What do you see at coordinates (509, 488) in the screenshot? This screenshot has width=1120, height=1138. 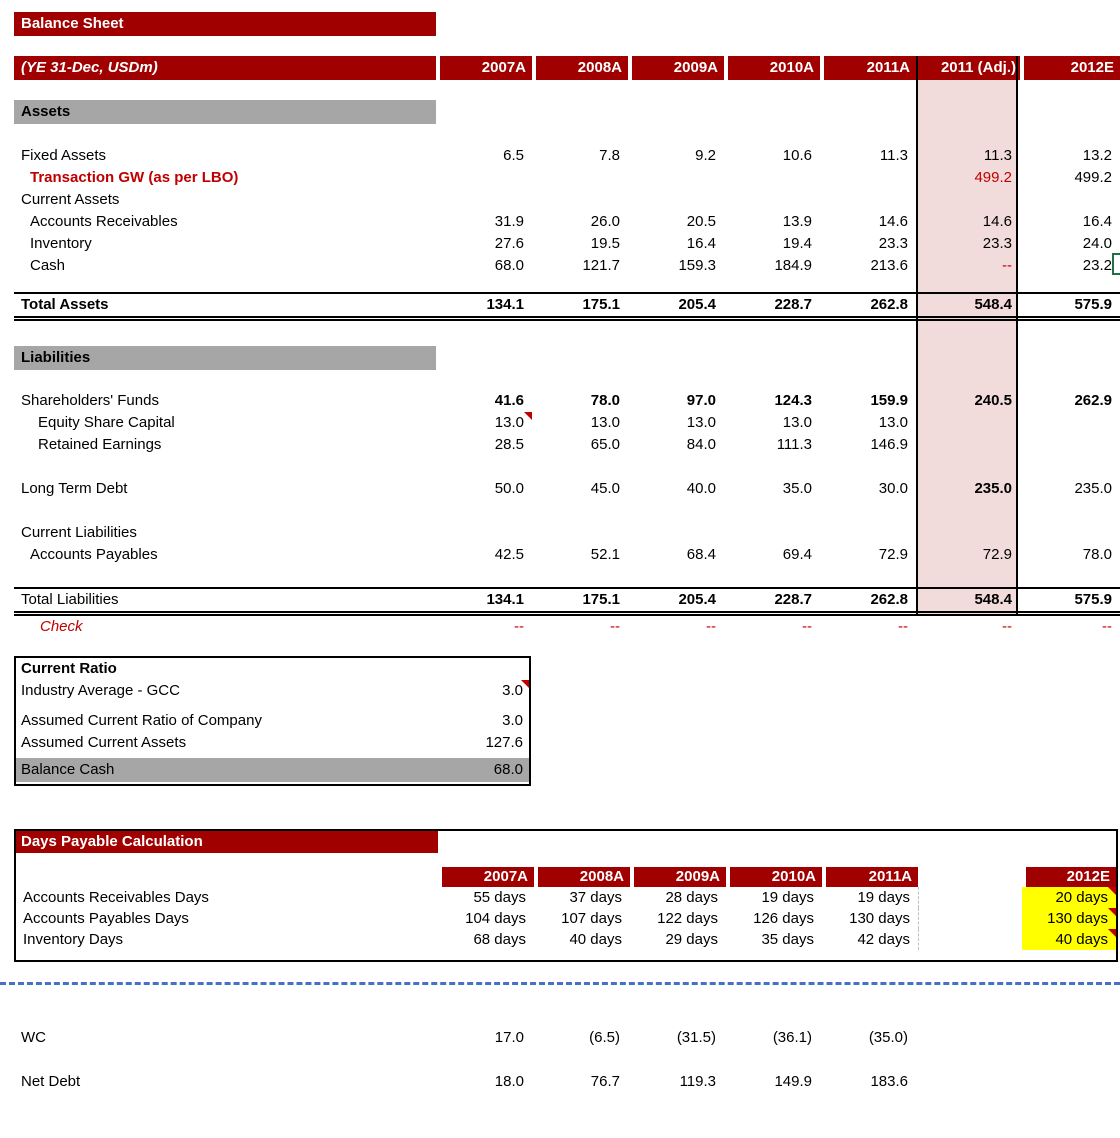 I see `value-cell: 50.0` at bounding box center [509, 488].